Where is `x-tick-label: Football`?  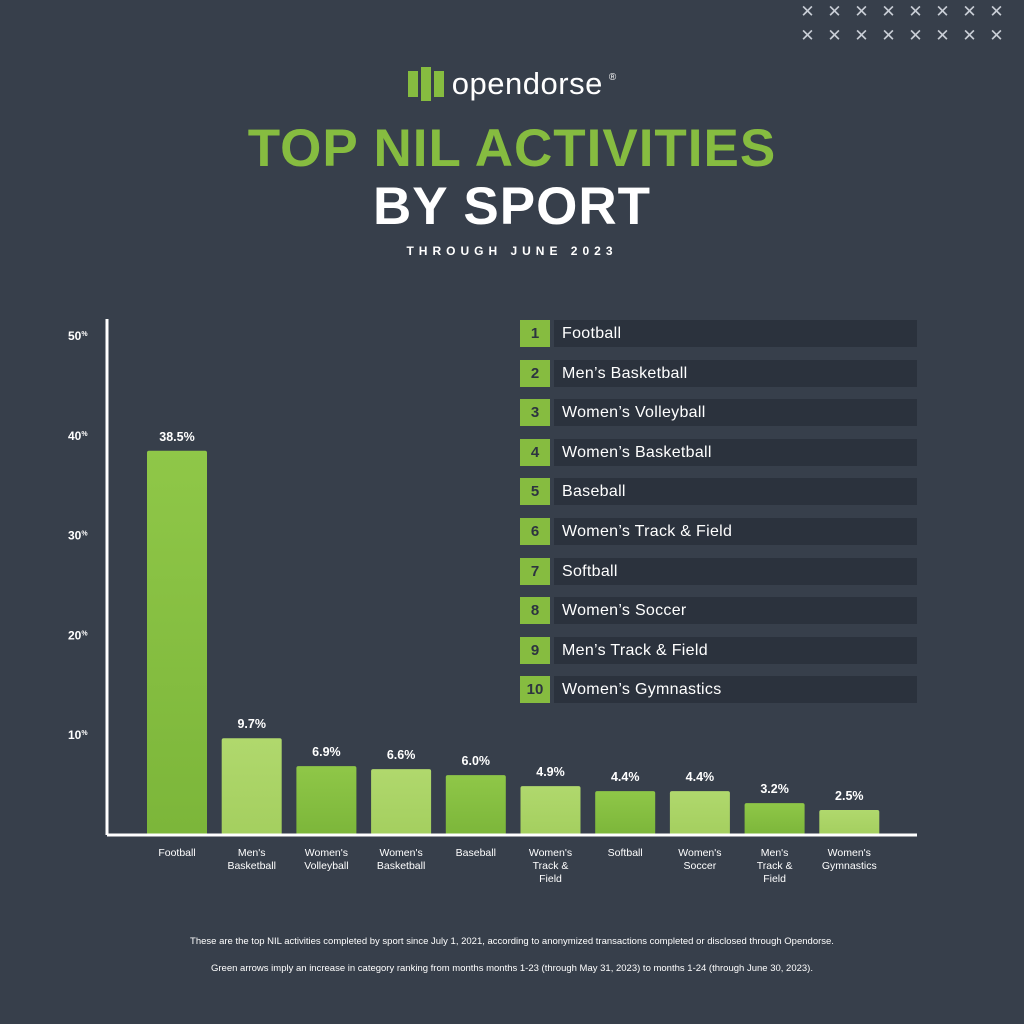 x-tick-label: Football is located at coordinates (176, 853).